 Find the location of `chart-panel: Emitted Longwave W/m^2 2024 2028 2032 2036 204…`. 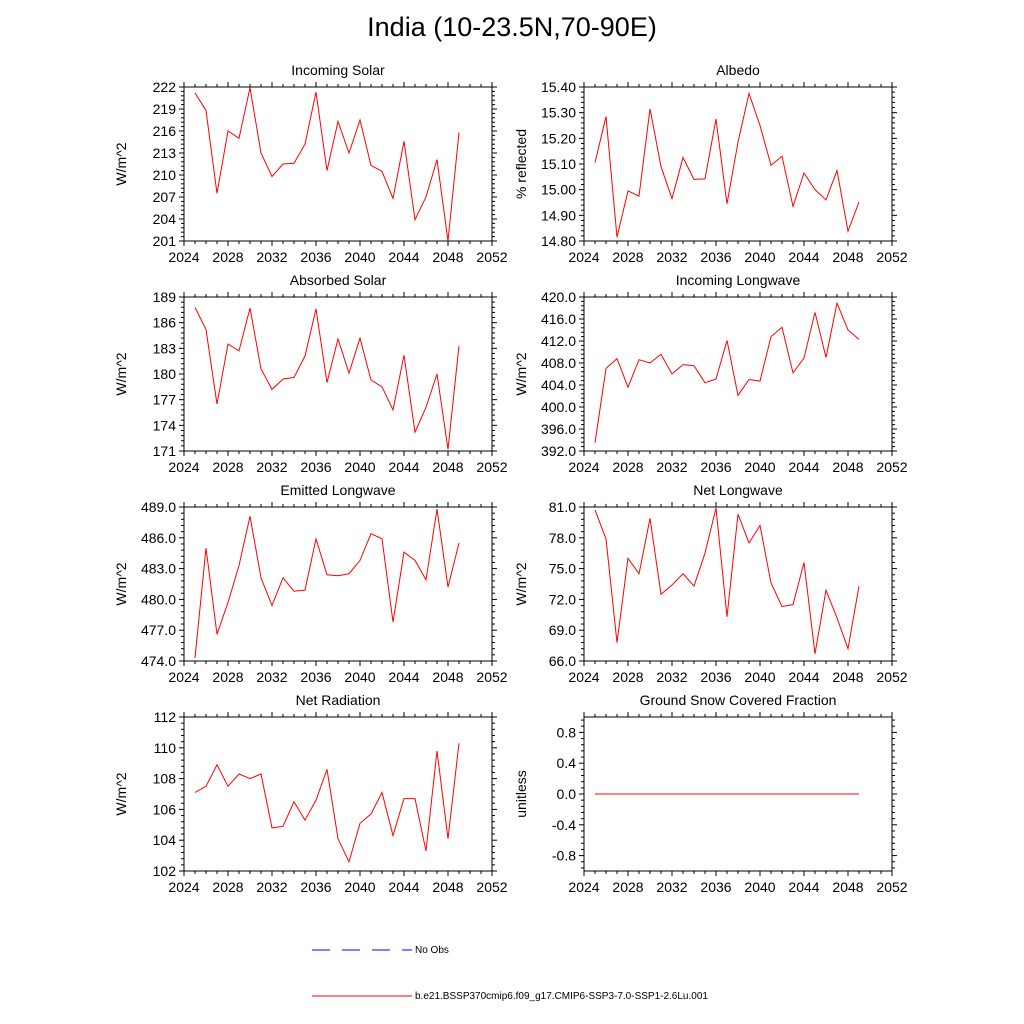

chart-panel: Emitted Longwave W/m^2 2024 2028 2032 2036 204… is located at coordinates (310, 583).